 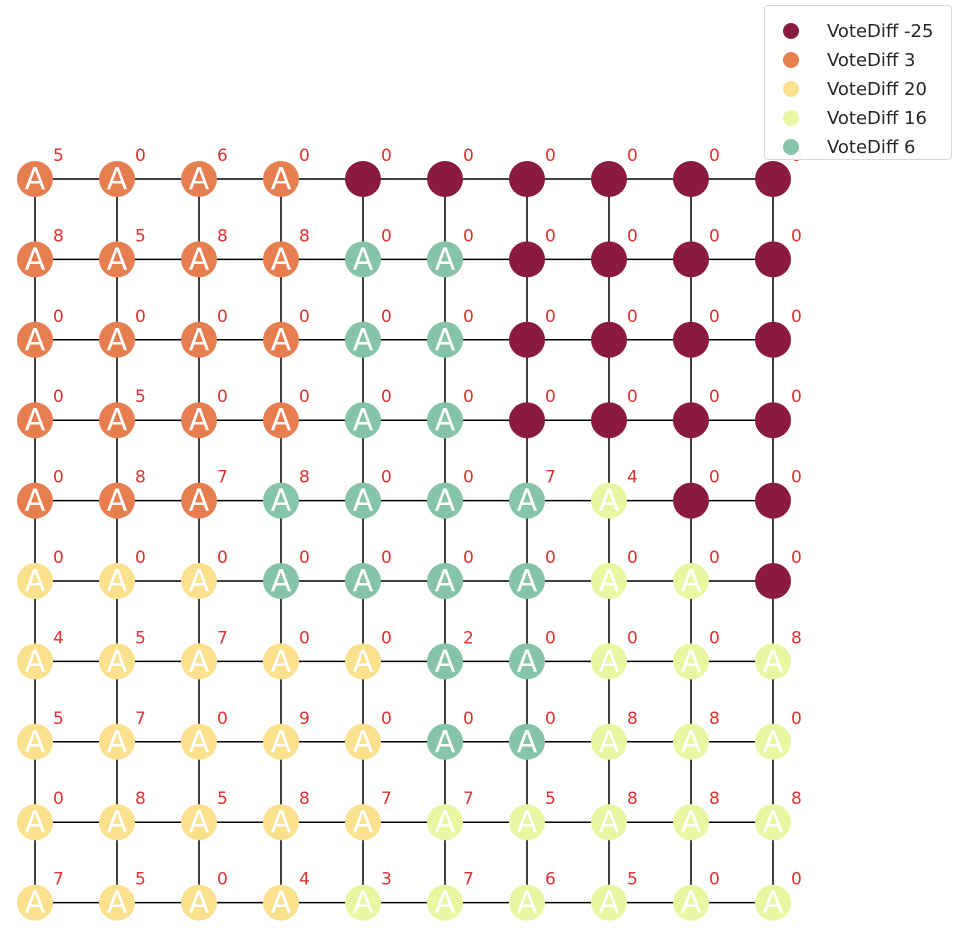 I want to click on node-number: 5, so click(x=140, y=236).